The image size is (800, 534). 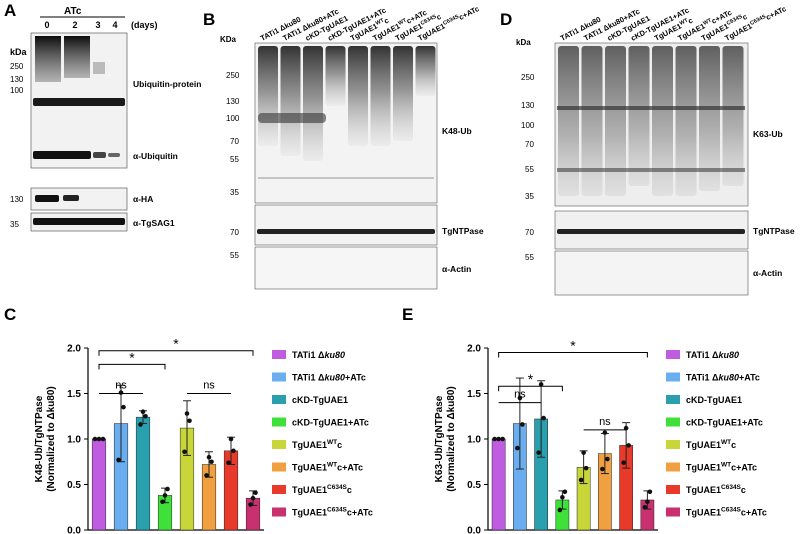 I want to click on panel-a-marker-100: 100, so click(x=17, y=90).